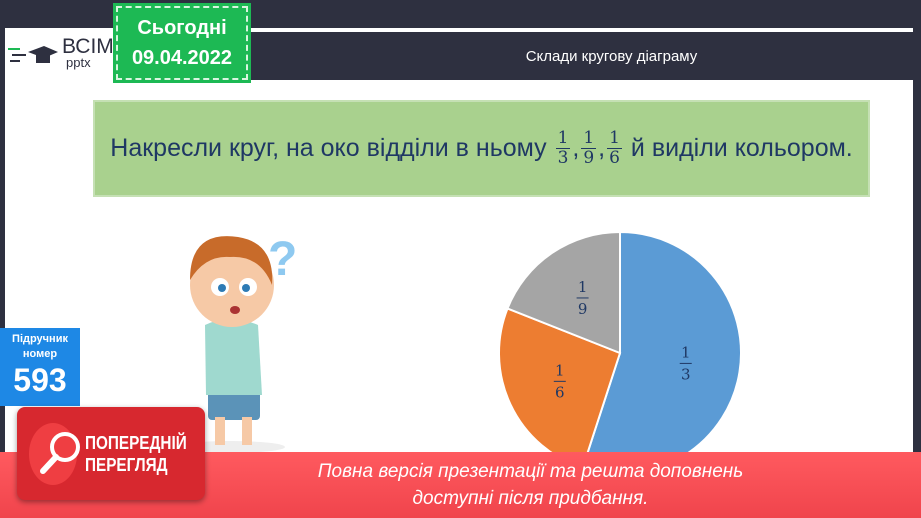 This screenshot has height=518, width=921. What do you see at coordinates (741, 148) in the screenshot?
I see `task-text-end: й виділи кольором.` at bounding box center [741, 148].